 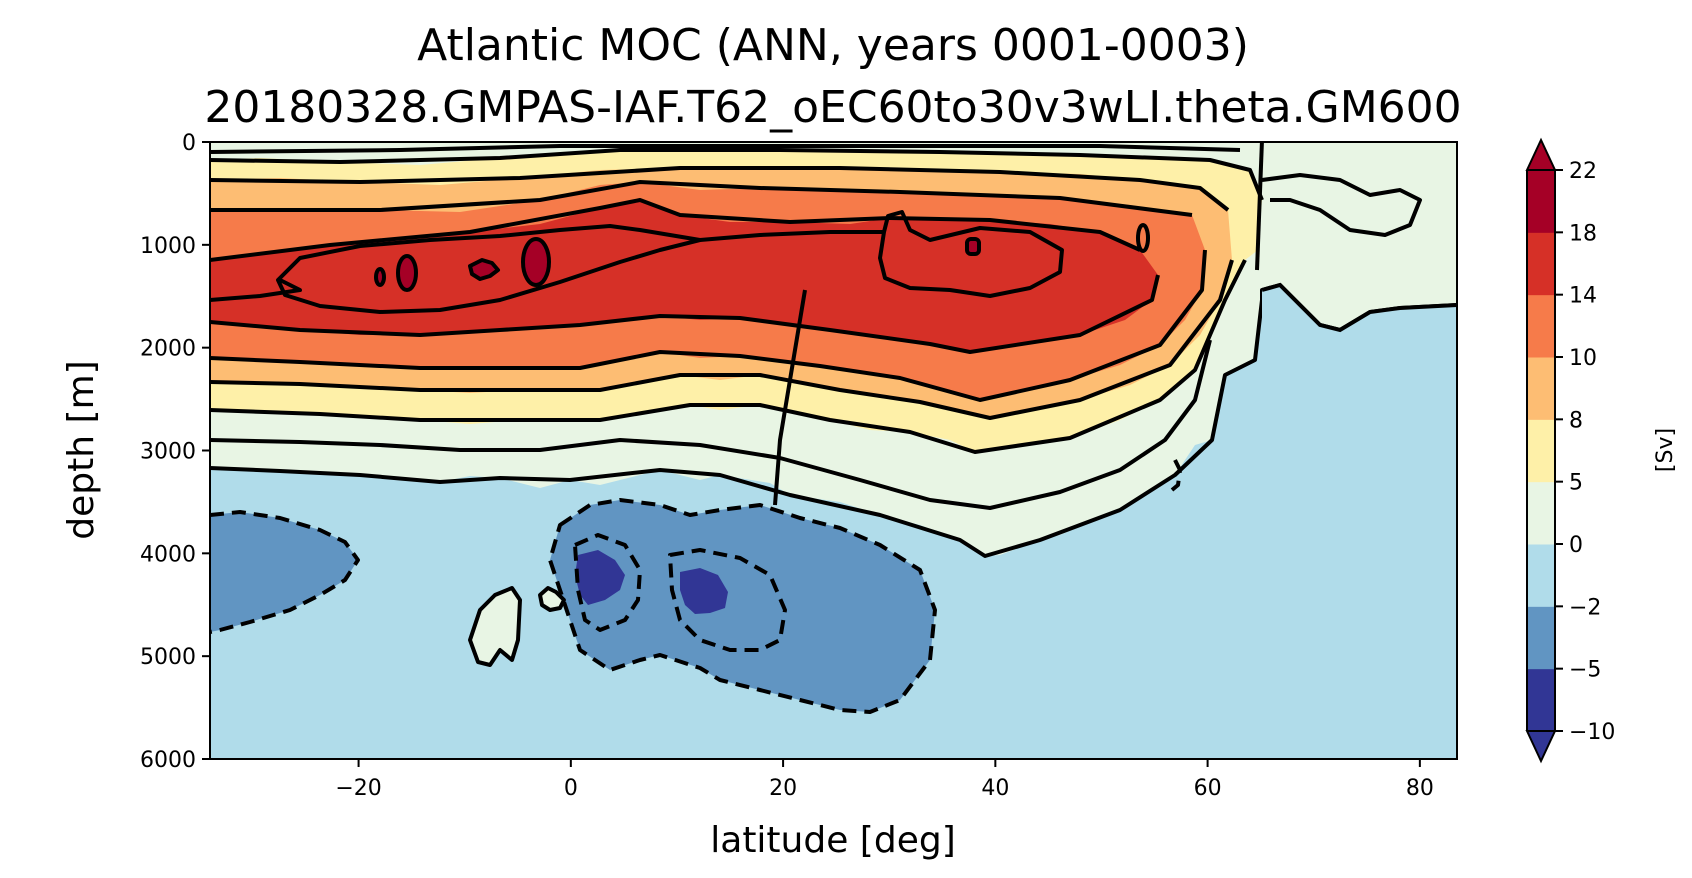 I want to click on y-axis-label: depth [m], so click(x=81, y=449).